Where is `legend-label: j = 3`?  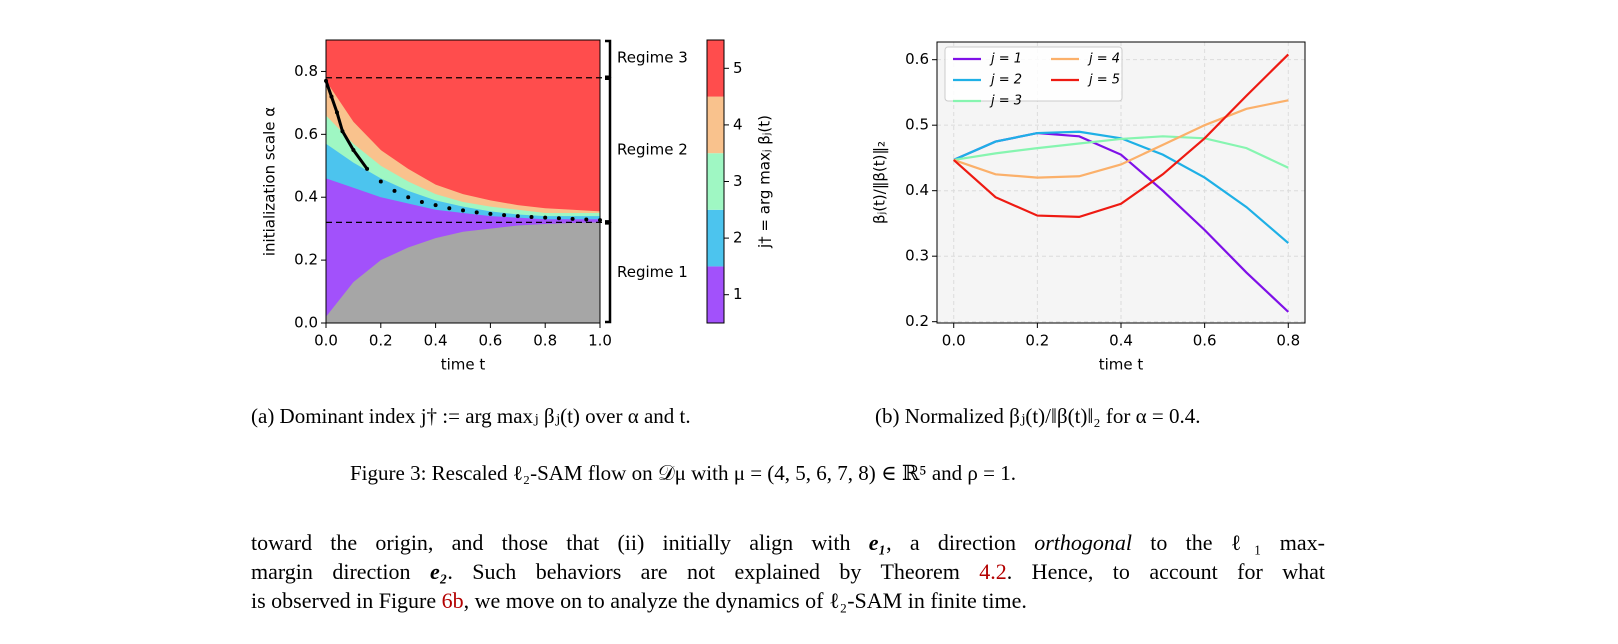 legend-label: j = 3 is located at coordinates (1005, 101).